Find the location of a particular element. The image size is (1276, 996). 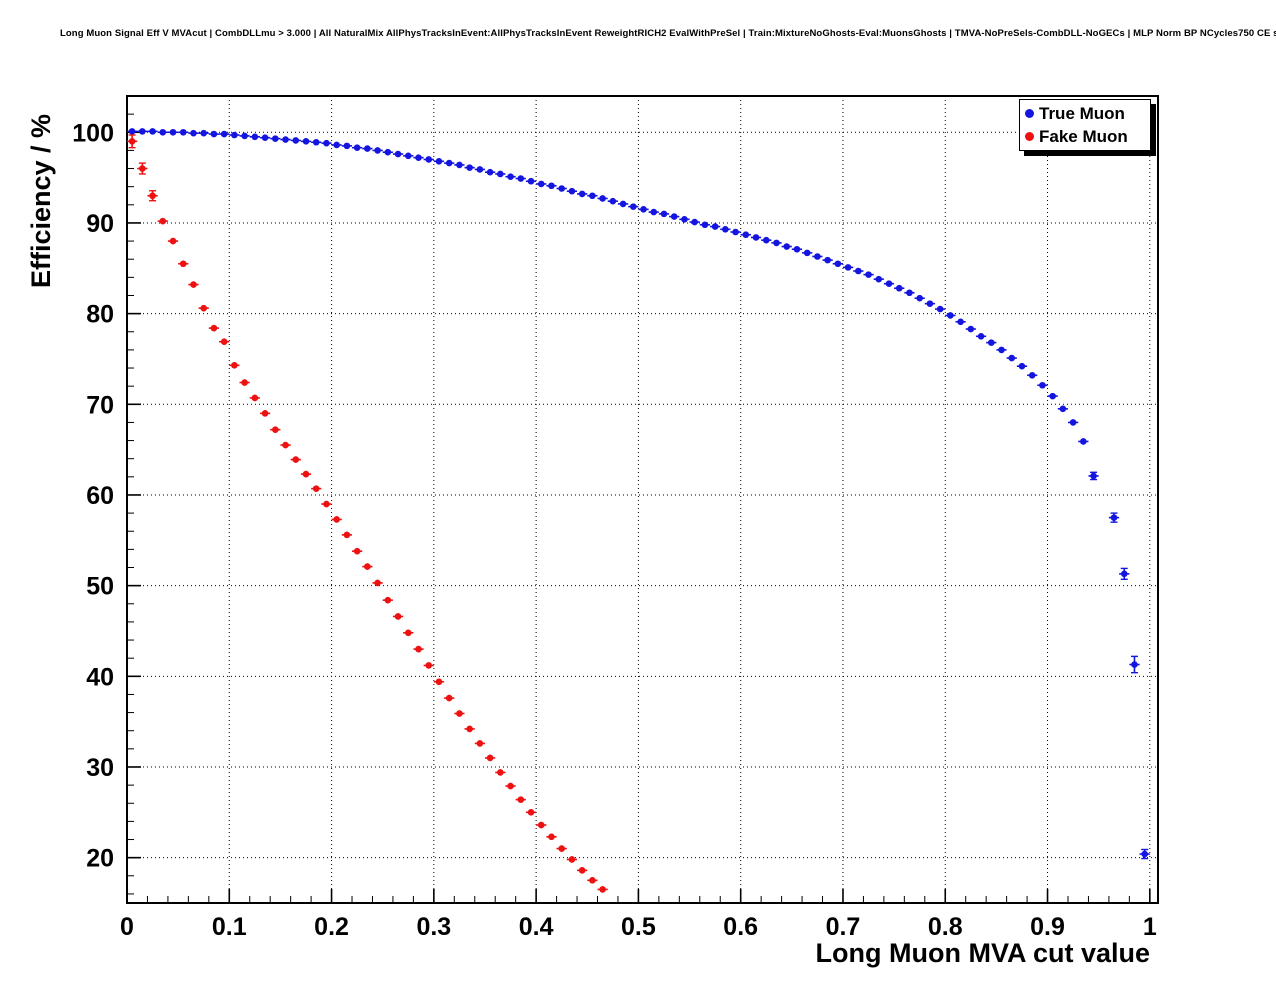

svg-text: 1 is located at coordinates (1150, 927).